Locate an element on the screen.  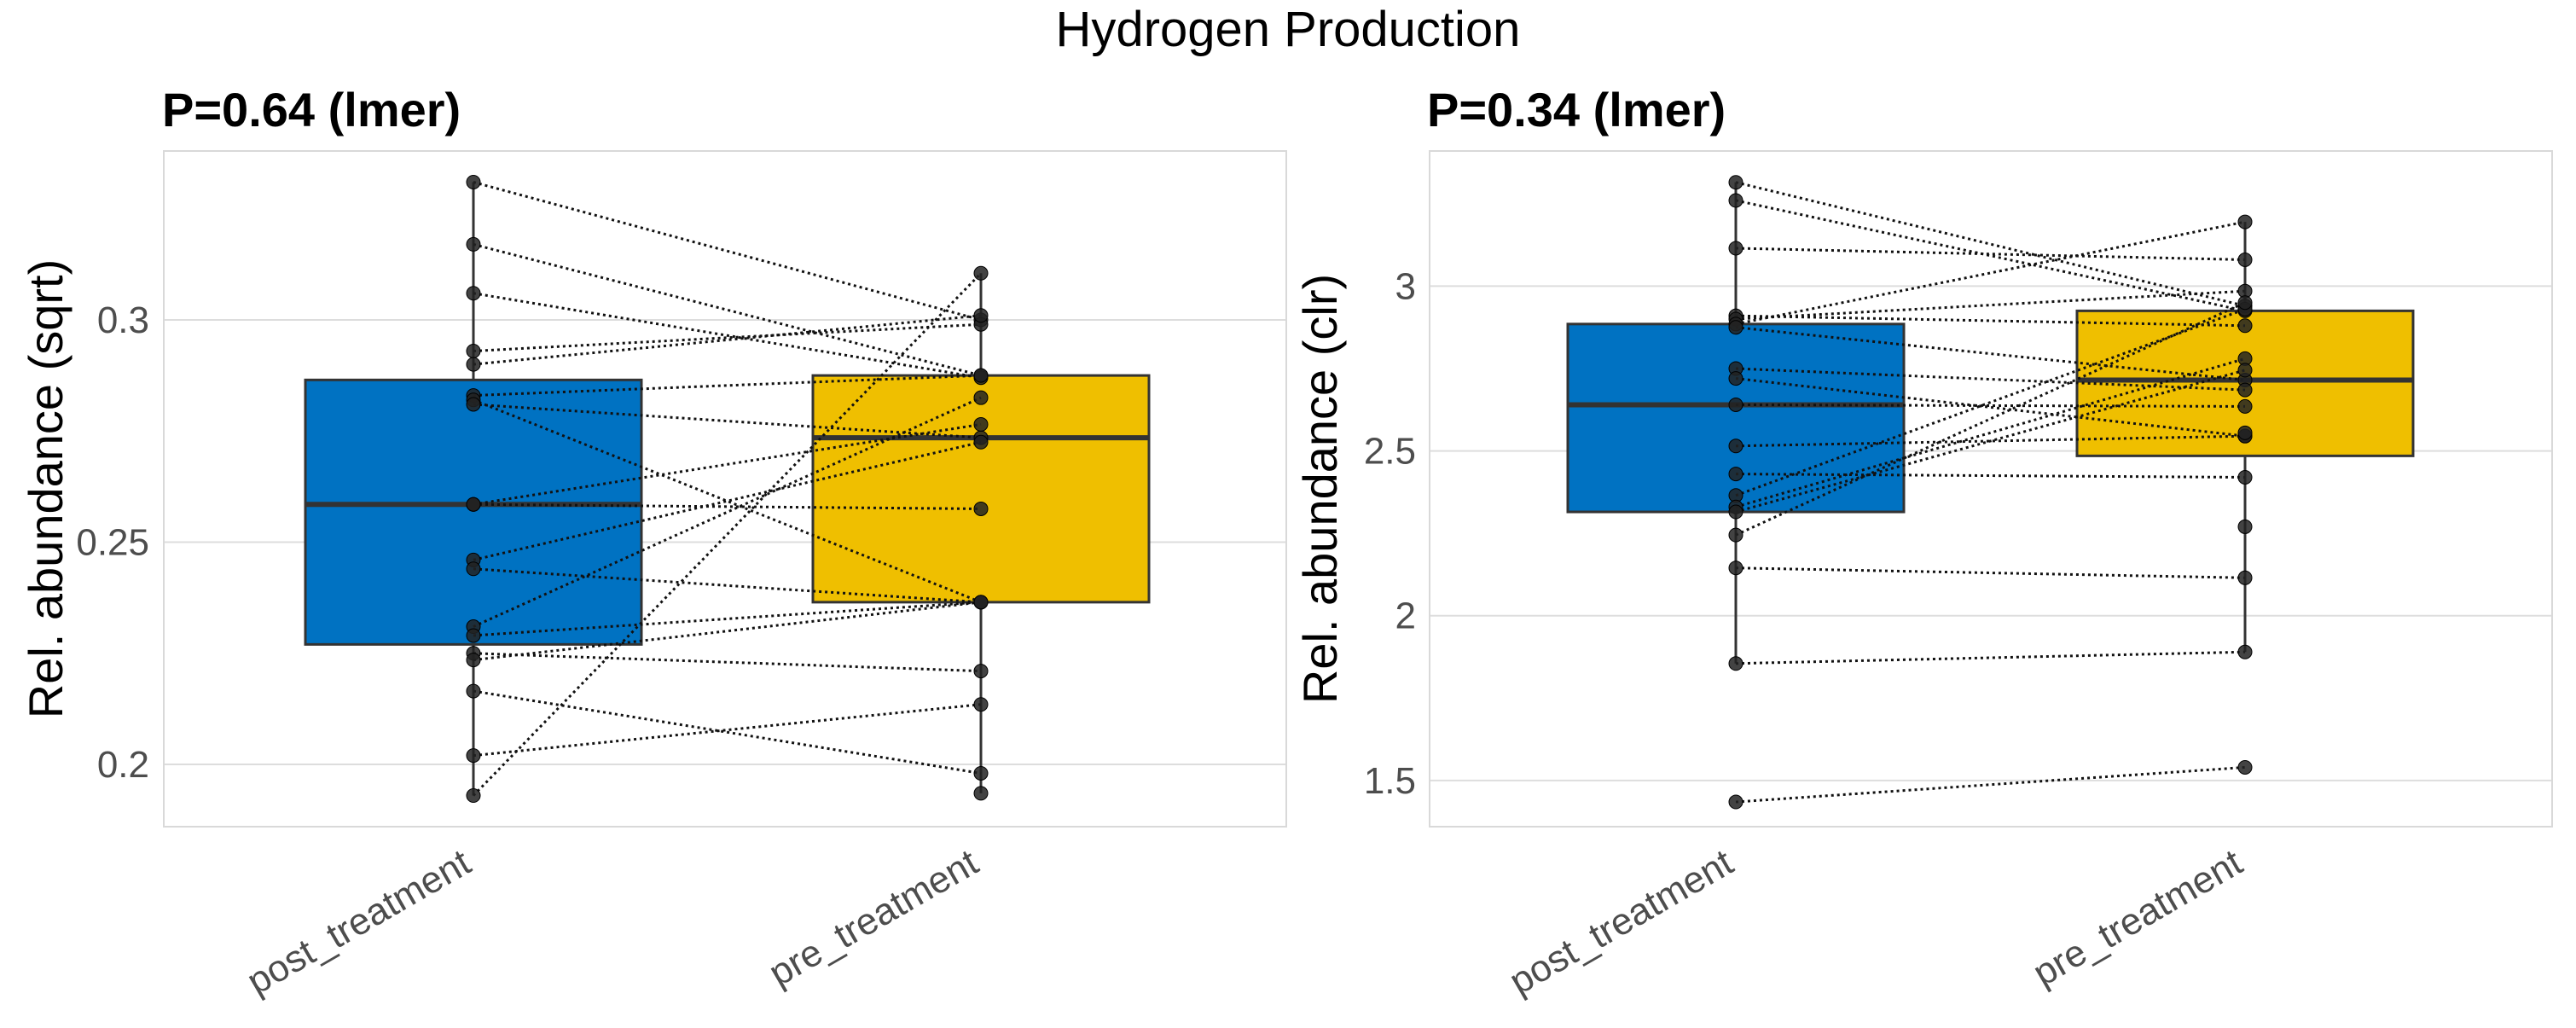
panel-title: P=0.64 (lmer) is located at coordinates (311, 109).